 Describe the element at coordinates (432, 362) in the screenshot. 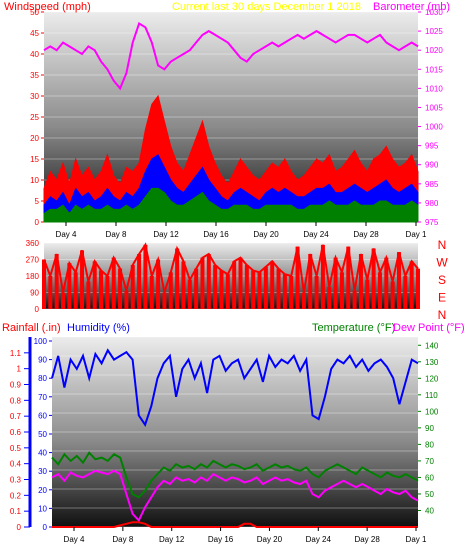

I see `temperature-tick-label: 130` at that location.